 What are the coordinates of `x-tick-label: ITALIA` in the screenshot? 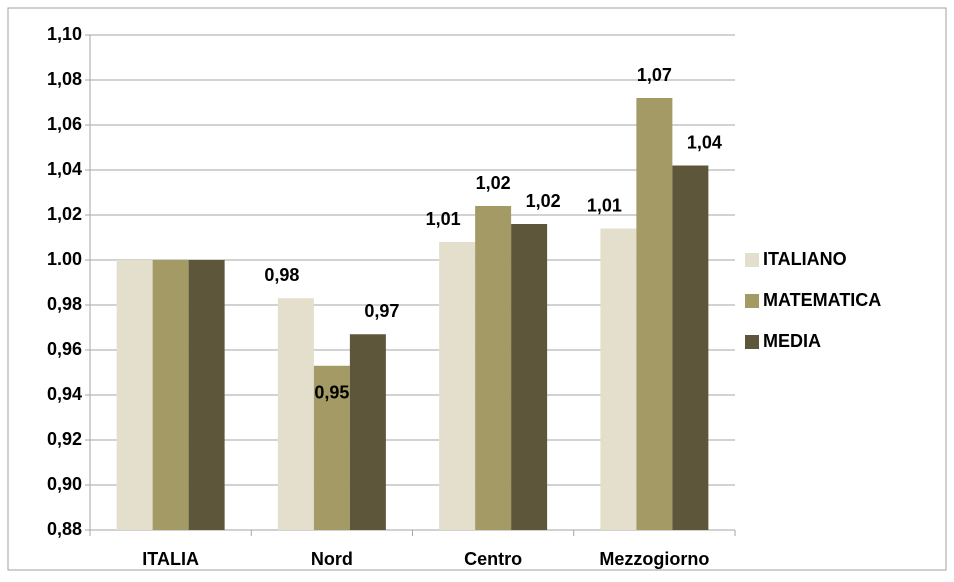 It's located at (170, 559).